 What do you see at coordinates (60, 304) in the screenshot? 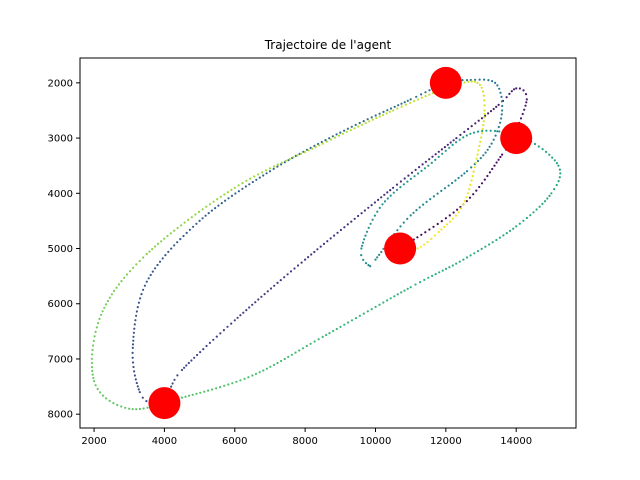
I see `y-tick-label: 6000` at bounding box center [60, 304].